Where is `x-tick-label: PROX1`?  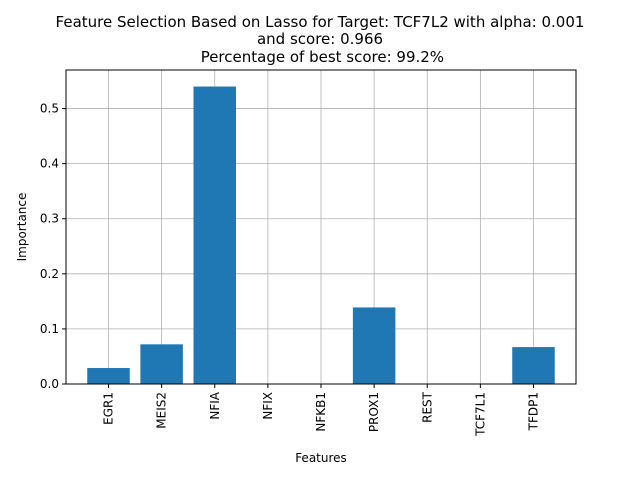
x-tick-label: PROX1 is located at coordinates (374, 412).